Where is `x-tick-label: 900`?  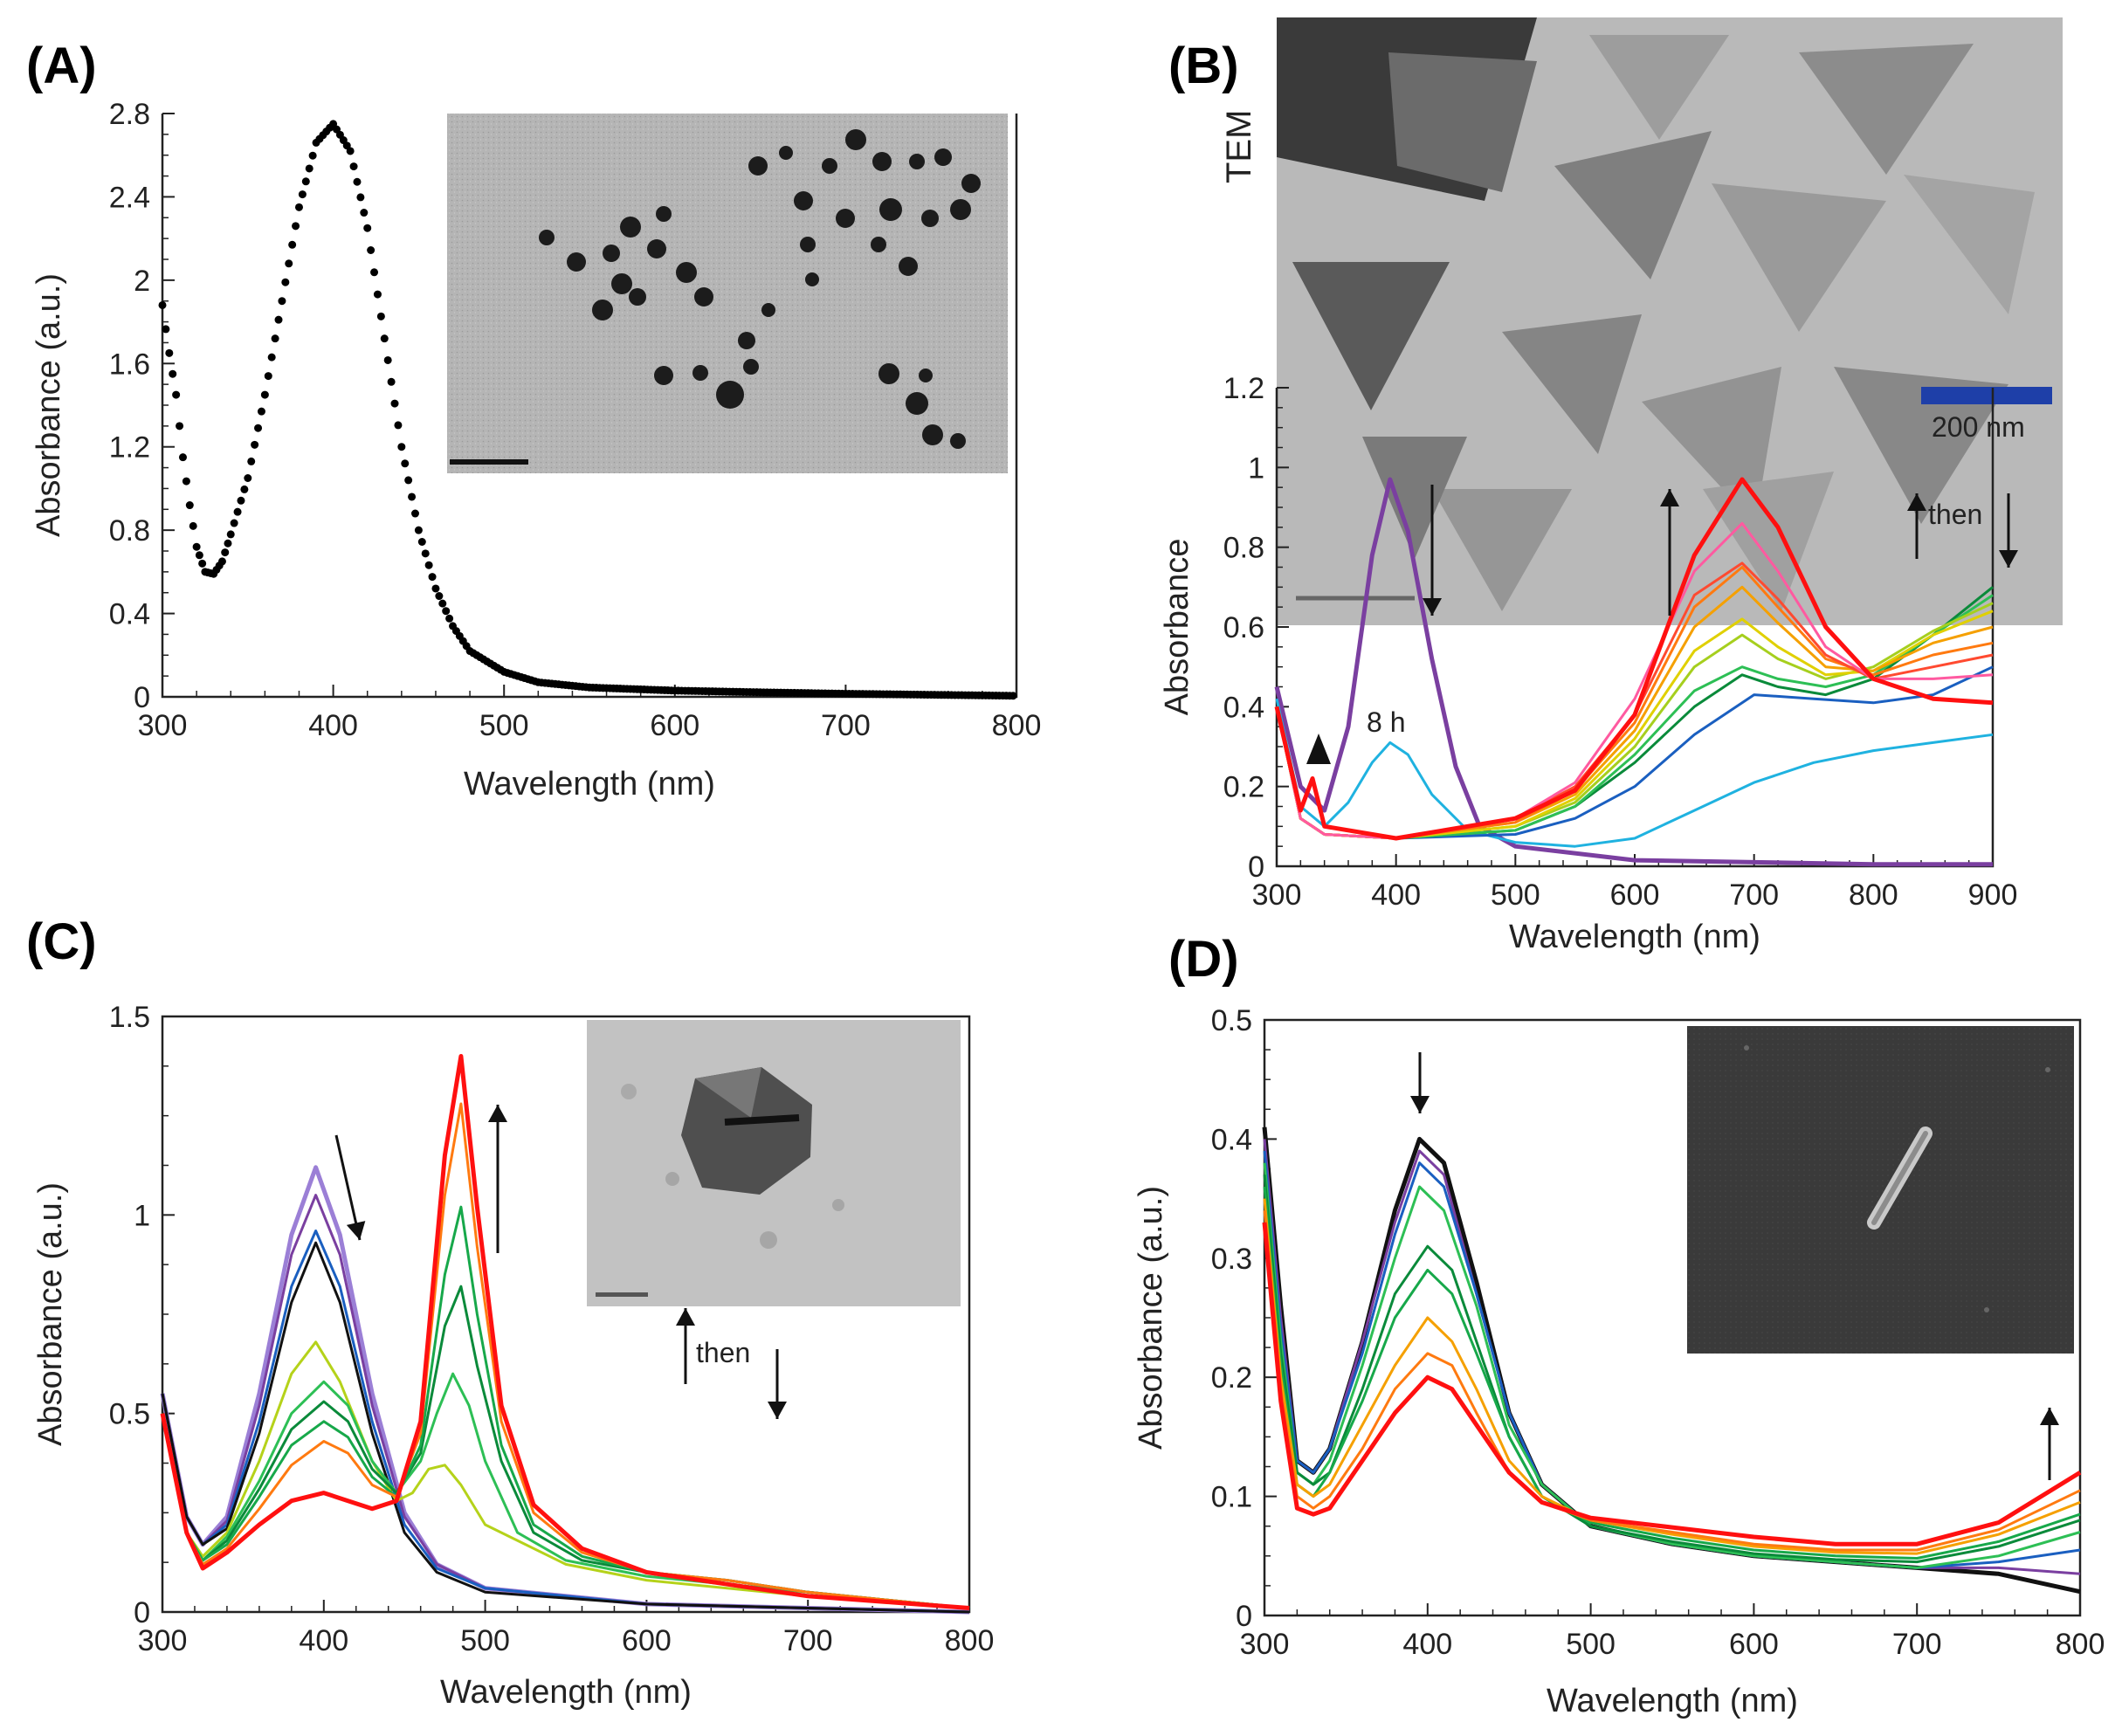 x-tick-label: 900 is located at coordinates (1993, 895).